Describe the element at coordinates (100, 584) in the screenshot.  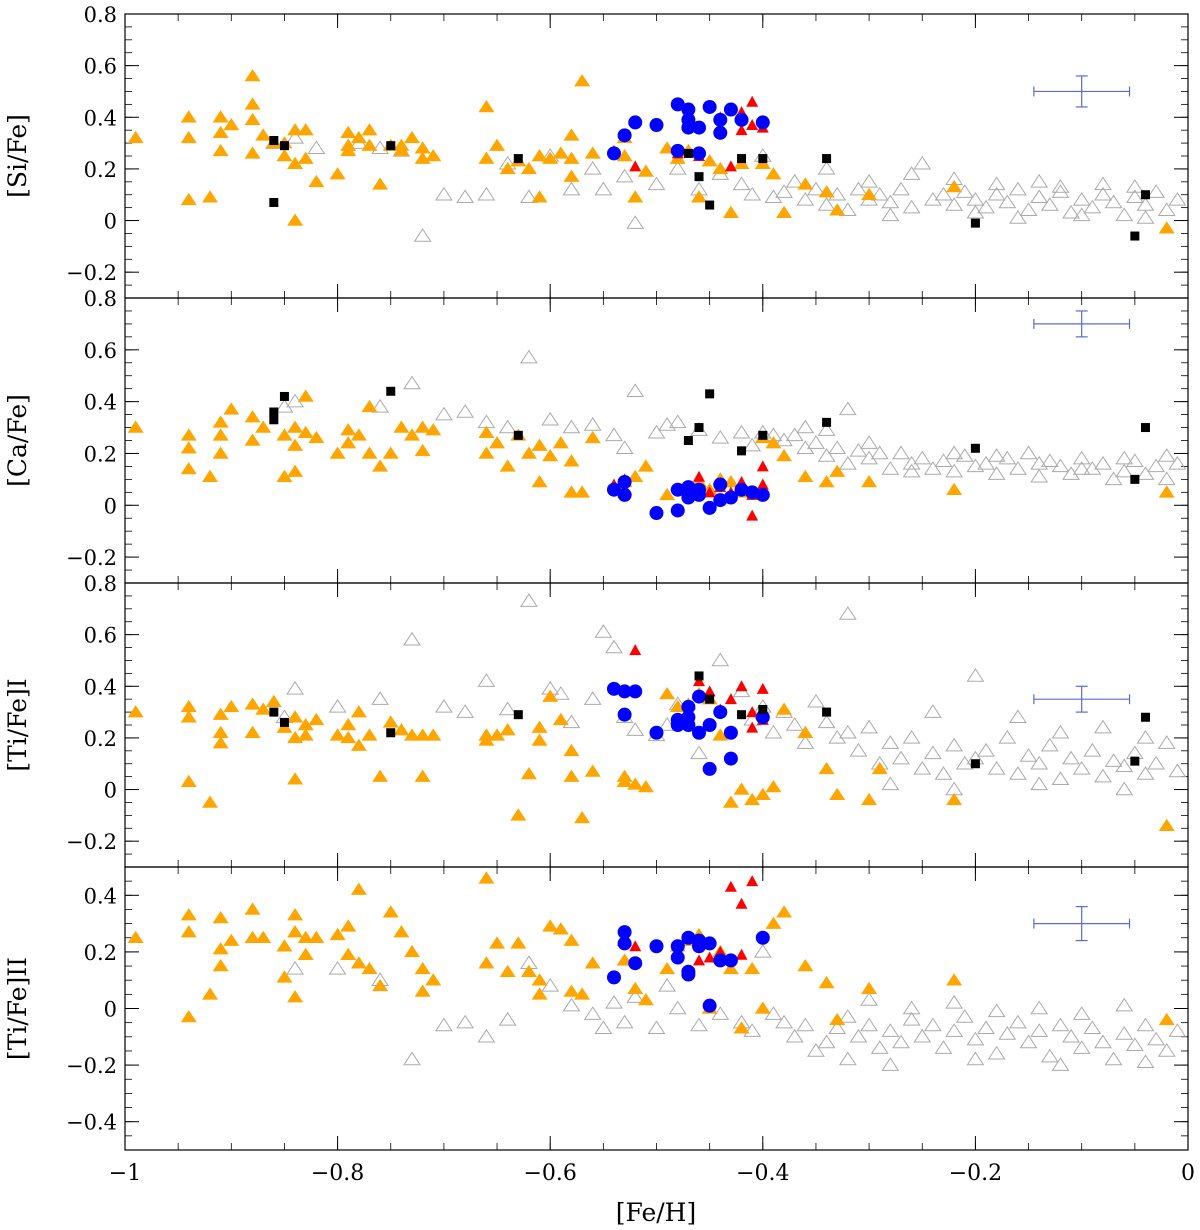
I see `y-tick-label: 0.8` at that location.